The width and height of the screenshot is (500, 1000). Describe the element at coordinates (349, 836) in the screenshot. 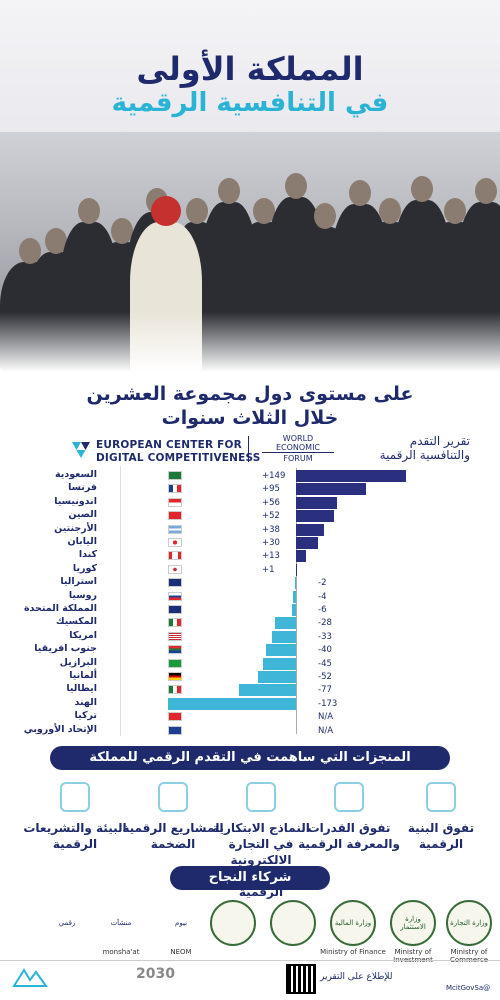

I see `achievement-label: تفوق القدرات والمعرفة الرقمية` at that location.